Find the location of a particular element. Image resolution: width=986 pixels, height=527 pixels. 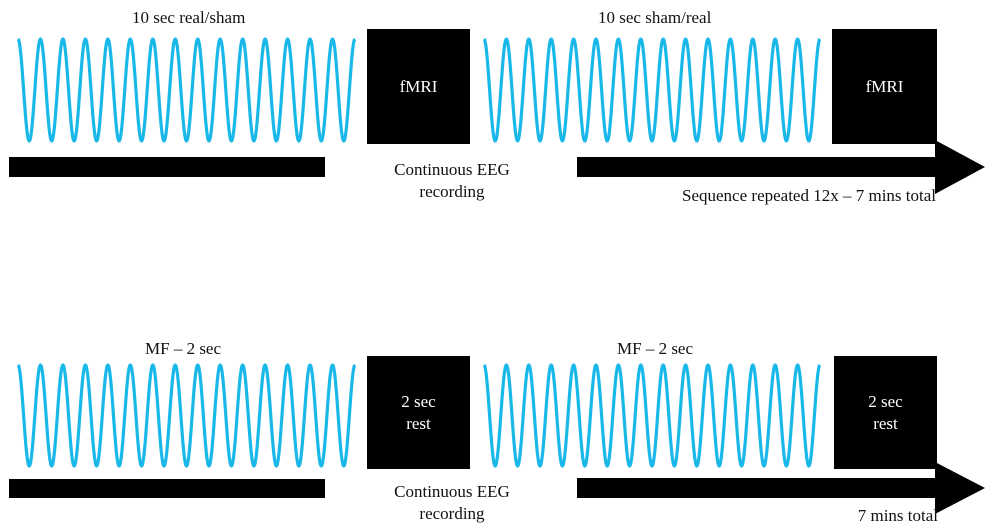

bottom-duration-note: 7 mins total is located at coordinates (897, 515).